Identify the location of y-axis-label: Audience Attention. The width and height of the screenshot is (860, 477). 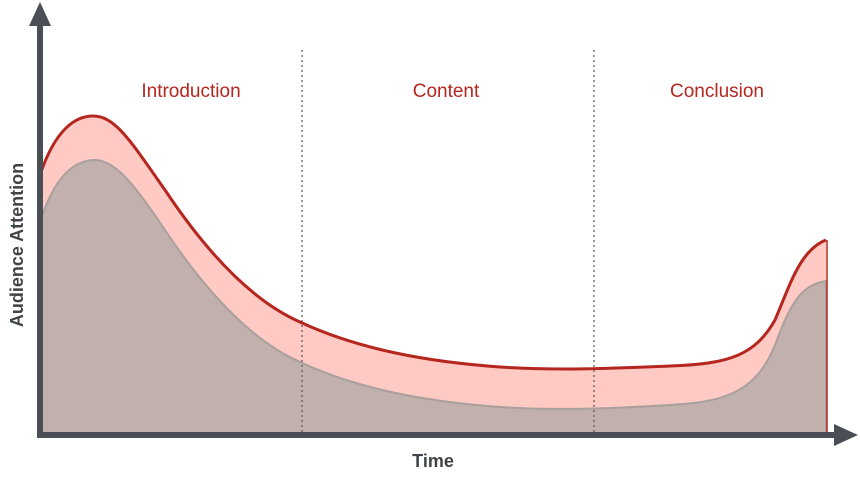
(17, 245).